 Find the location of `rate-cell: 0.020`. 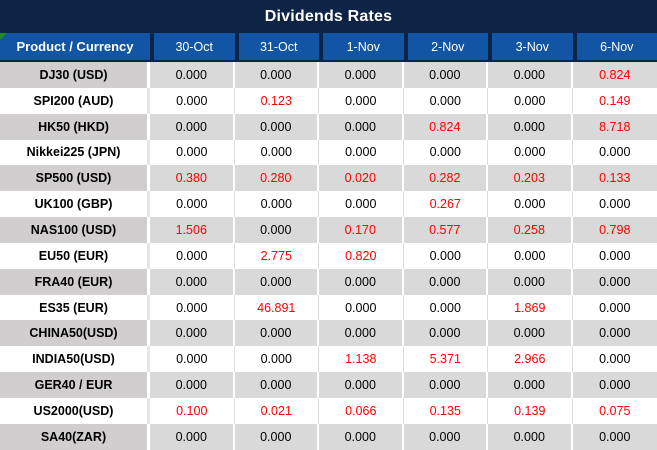

rate-cell: 0.020 is located at coordinates (361, 178).